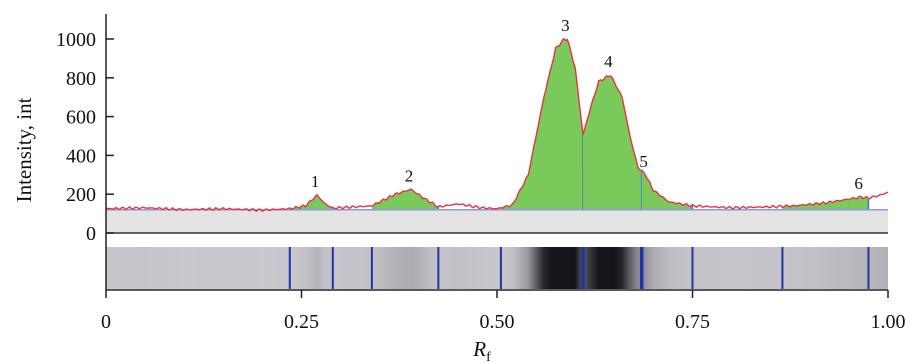  I want to click on x-tick-label: 0.50, so click(497, 322).